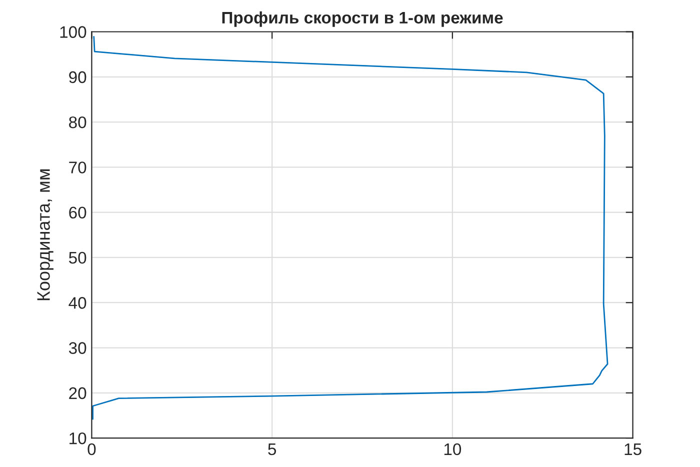 This screenshot has height=467, width=700. Describe the element at coordinates (77, 348) in the screenshot. I see `y-tick-label: 30` at that location.